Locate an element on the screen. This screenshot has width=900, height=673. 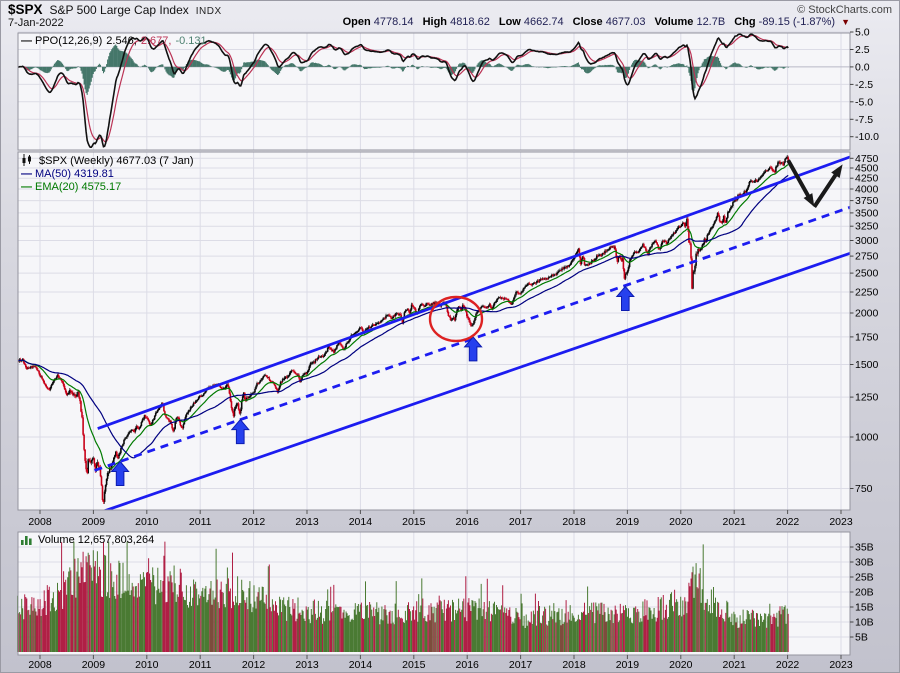
volume-bars-down is located at coordinates (403, 596).